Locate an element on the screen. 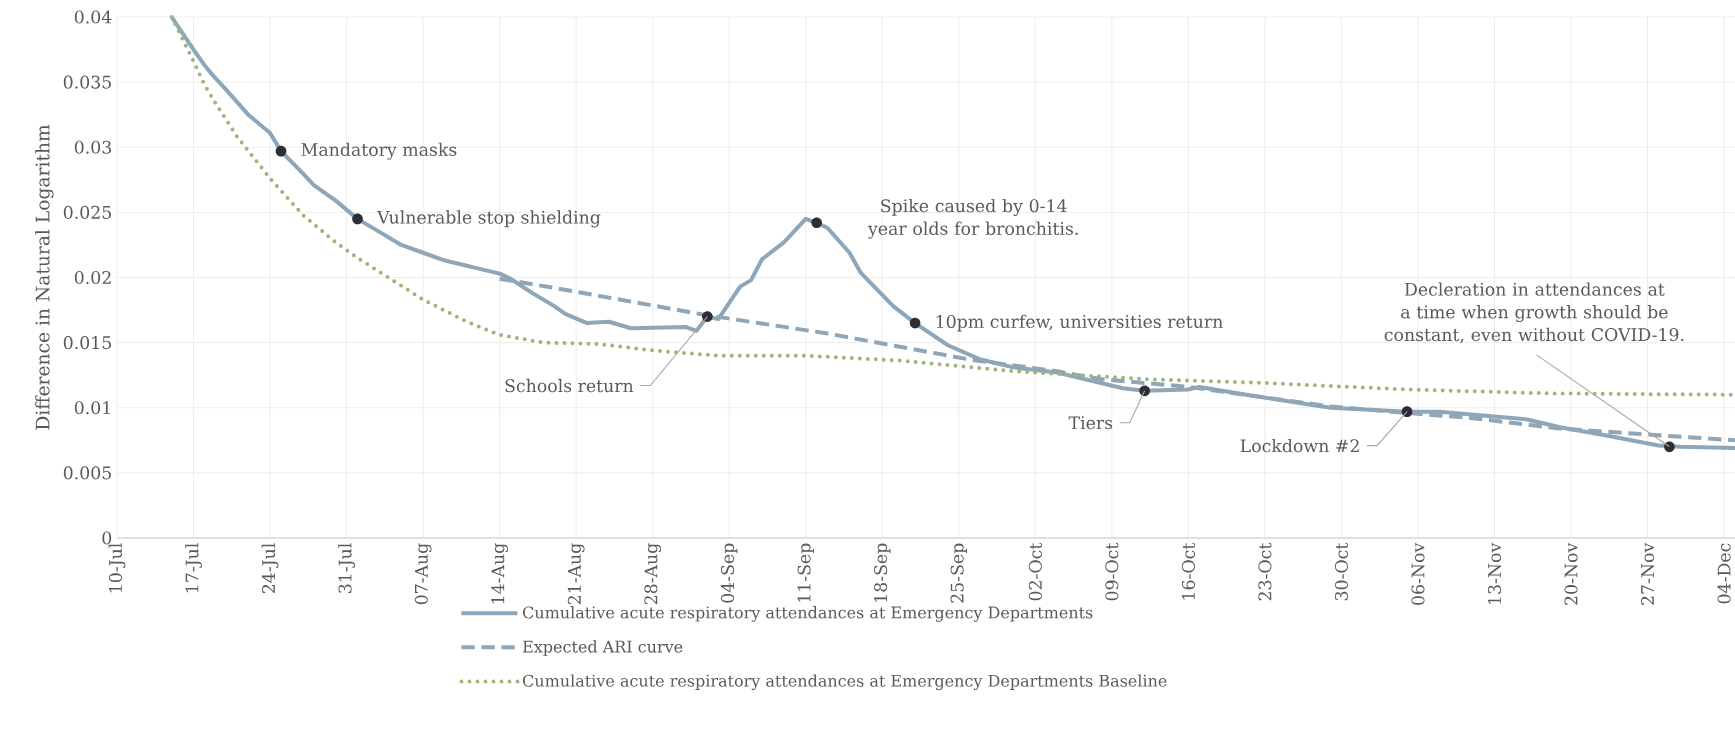  annotation: Decleration in attendances at a time when growth should be constant, even without COVID-19. is located at coordinates (1534, 313).